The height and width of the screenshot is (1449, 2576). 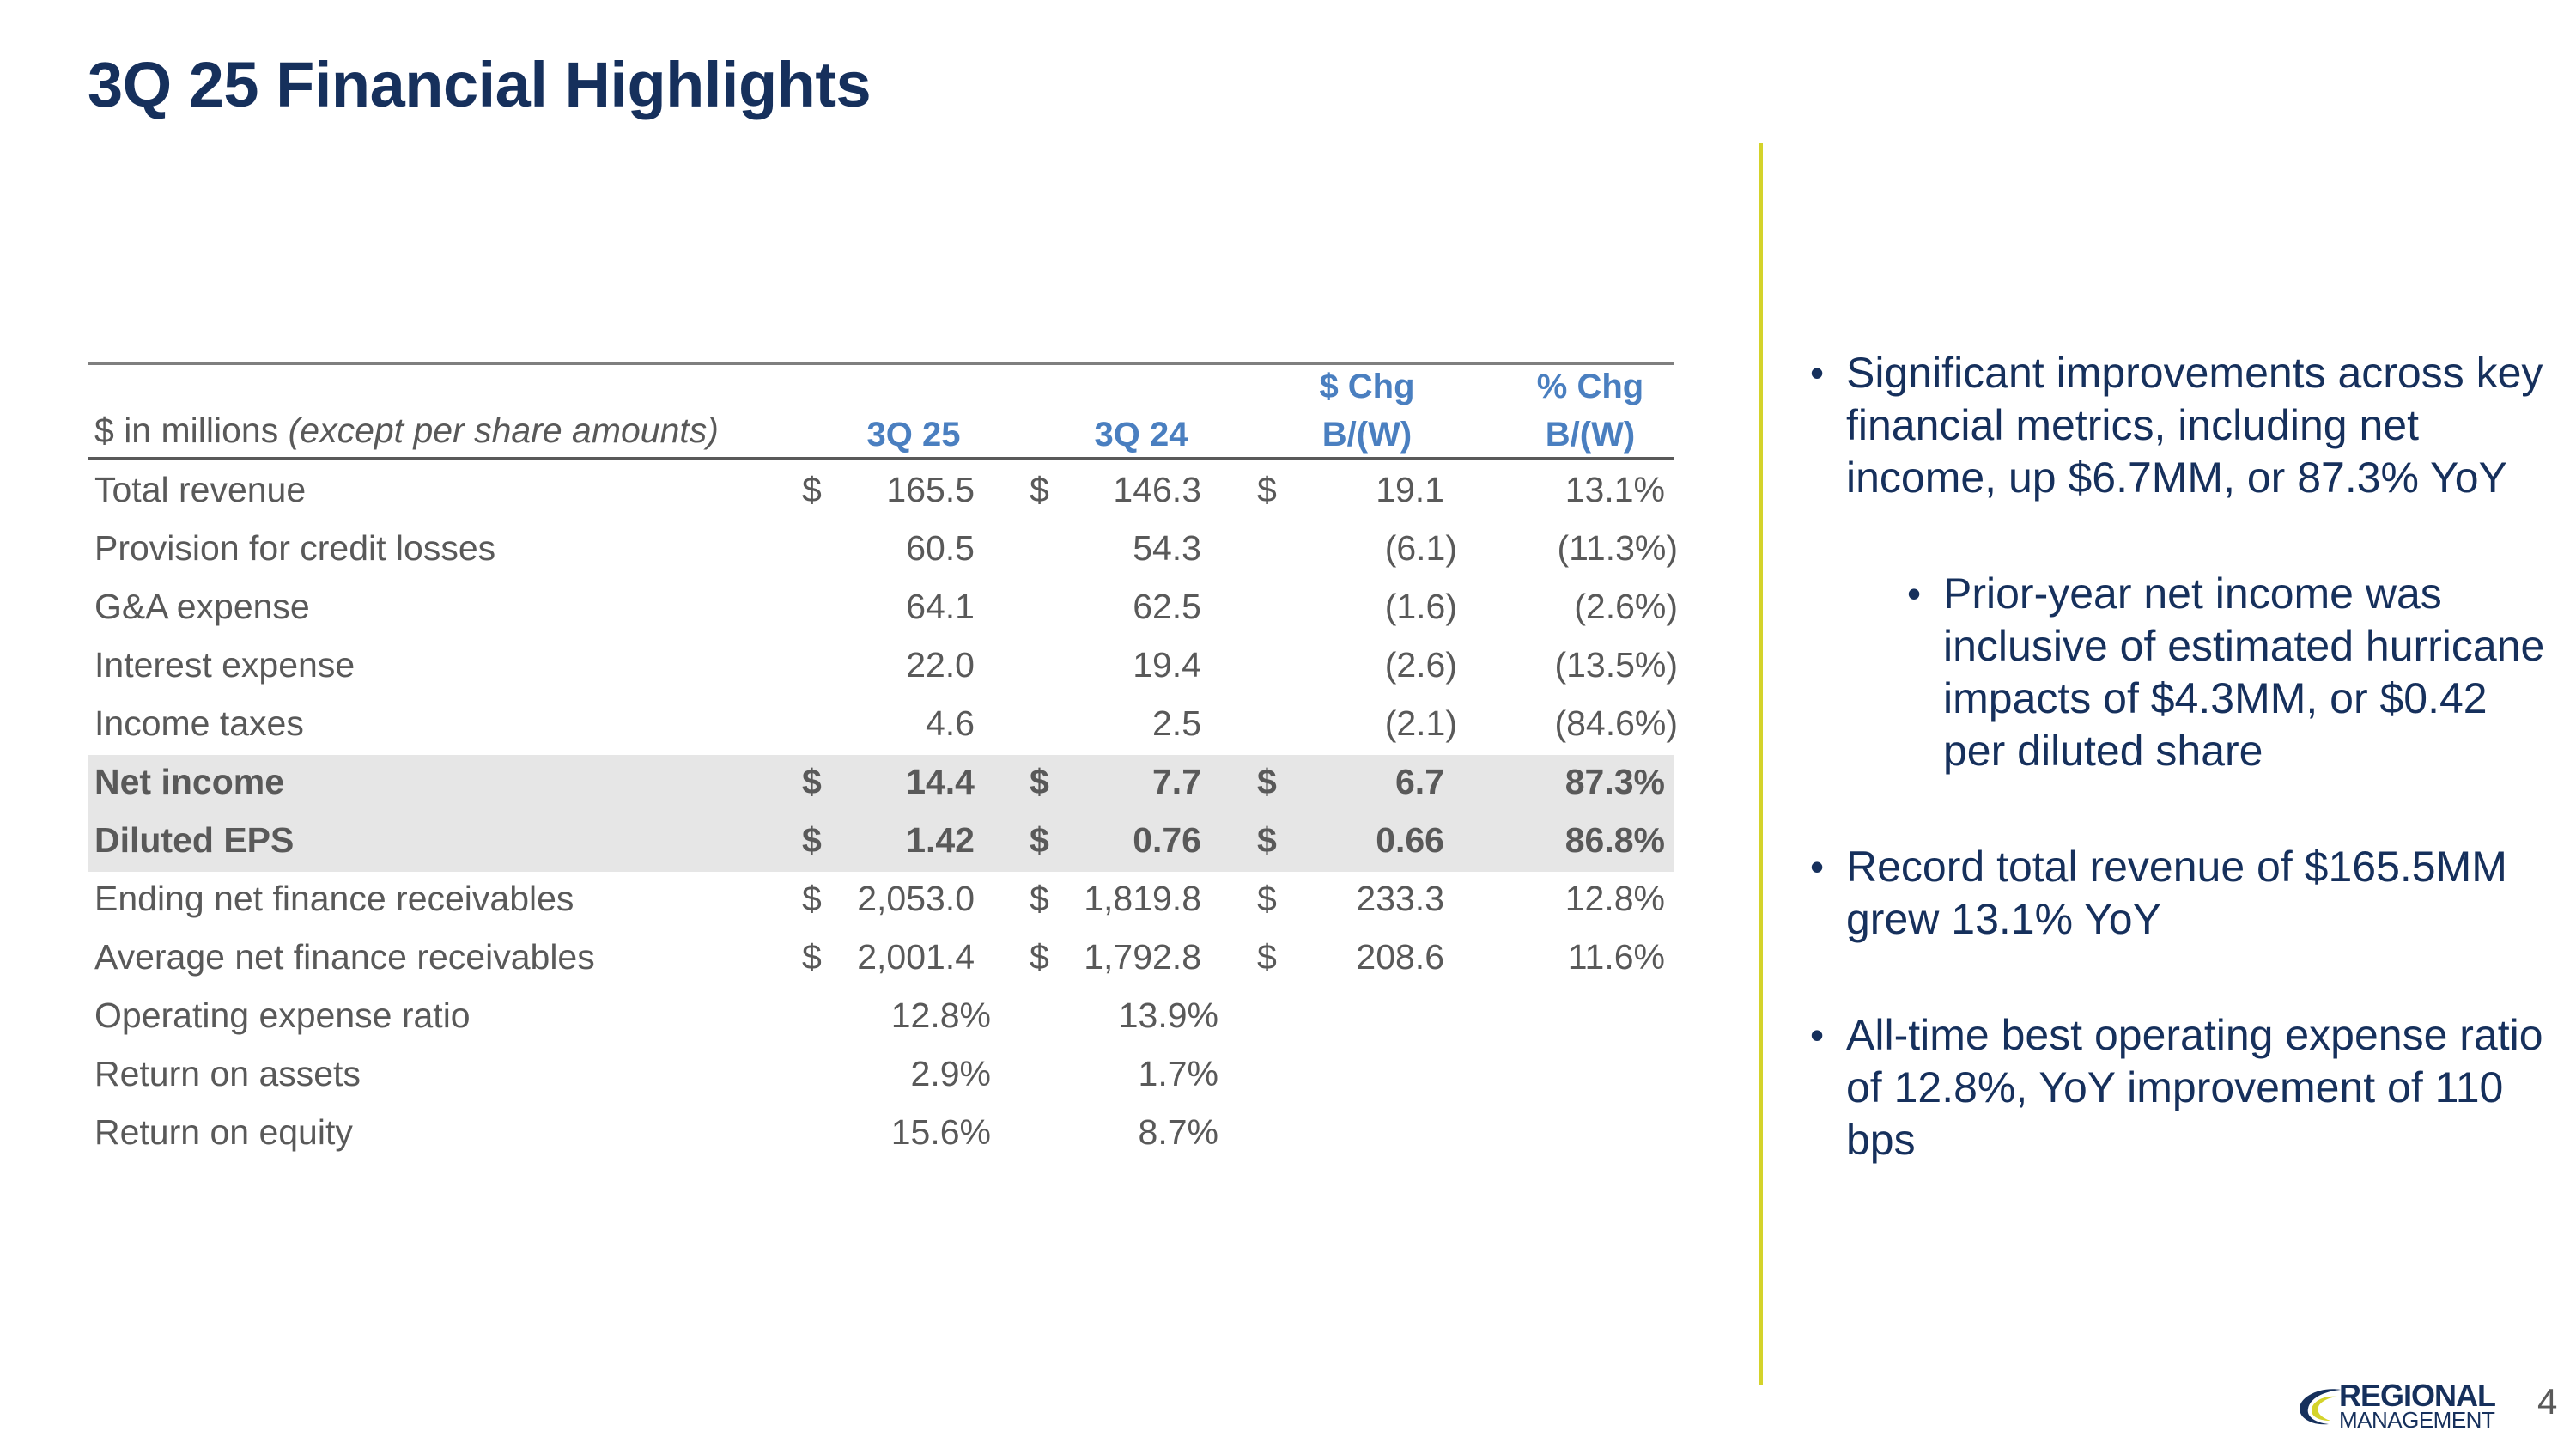 I want to click on value-pct-chg: (13.5%), so click(x=1616, y=665).